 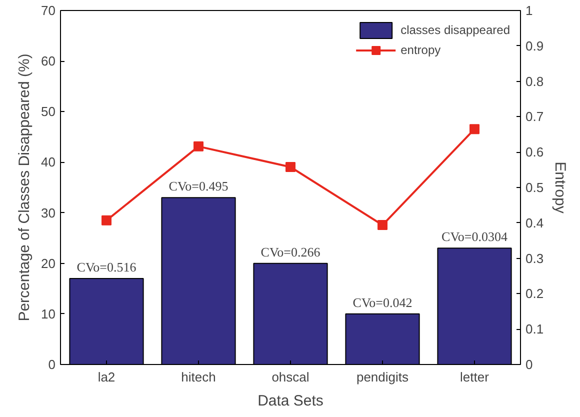 I want to click on y-tick-label: 20, so click(x=48, y=263).